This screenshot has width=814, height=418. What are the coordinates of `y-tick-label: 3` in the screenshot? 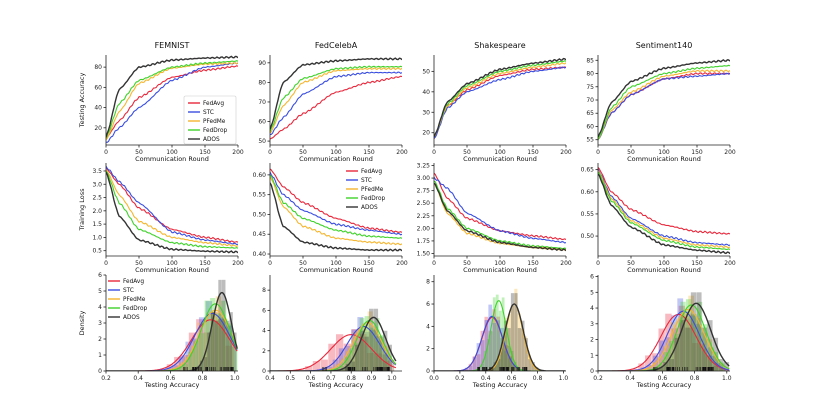 It's located at (592, 324).